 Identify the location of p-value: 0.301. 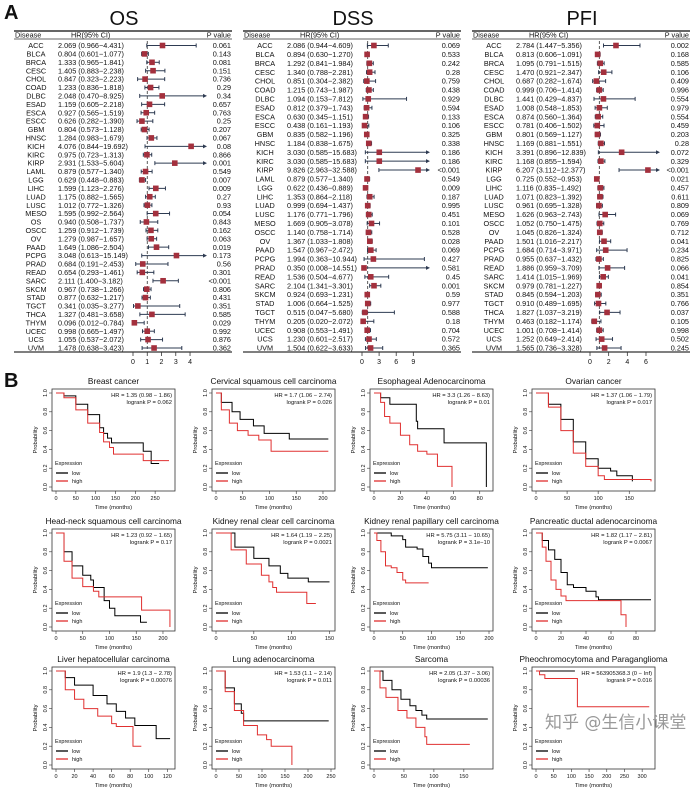
(222, 272).